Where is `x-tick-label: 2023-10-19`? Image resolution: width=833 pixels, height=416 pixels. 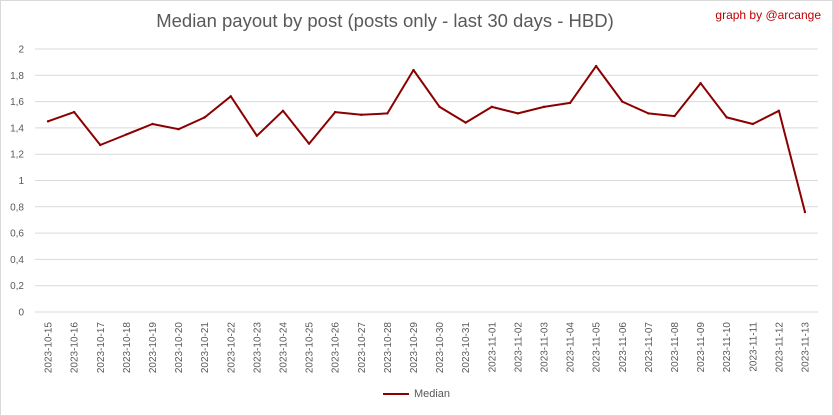
x-tick-label: 2023-10-19 is located at coordinates (153, 348).